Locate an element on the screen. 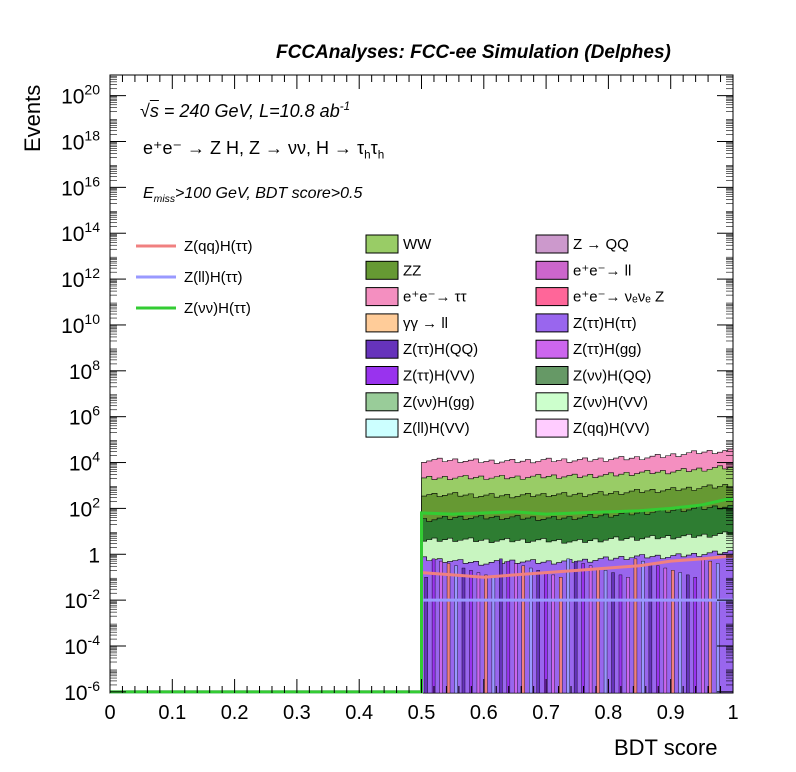  legend-box-label-5: e⁺e⁻→ νₑνₑ Z is located at coordinates (618, 297).